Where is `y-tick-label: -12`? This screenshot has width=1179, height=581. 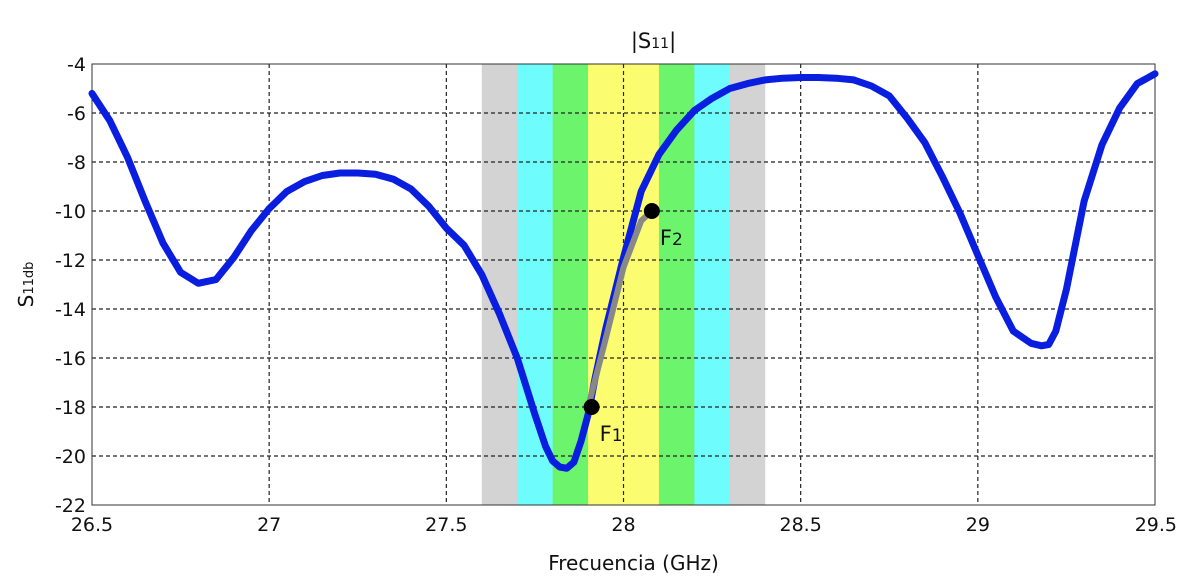 y-tick-label: -12 is located at coordinates (70, 261).